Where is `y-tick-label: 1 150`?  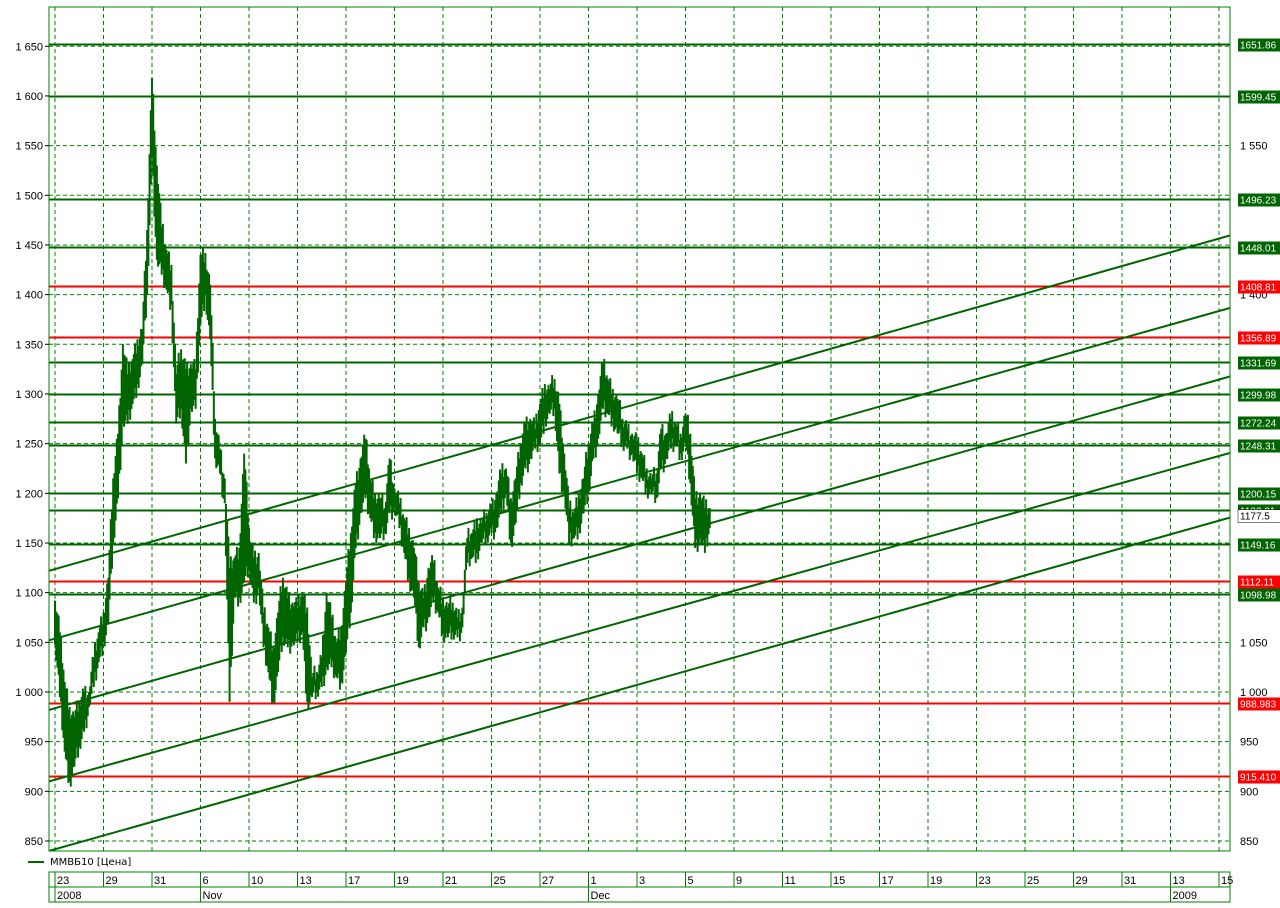
y-tick-label: 1 150 is located at coordinates (29, 544).